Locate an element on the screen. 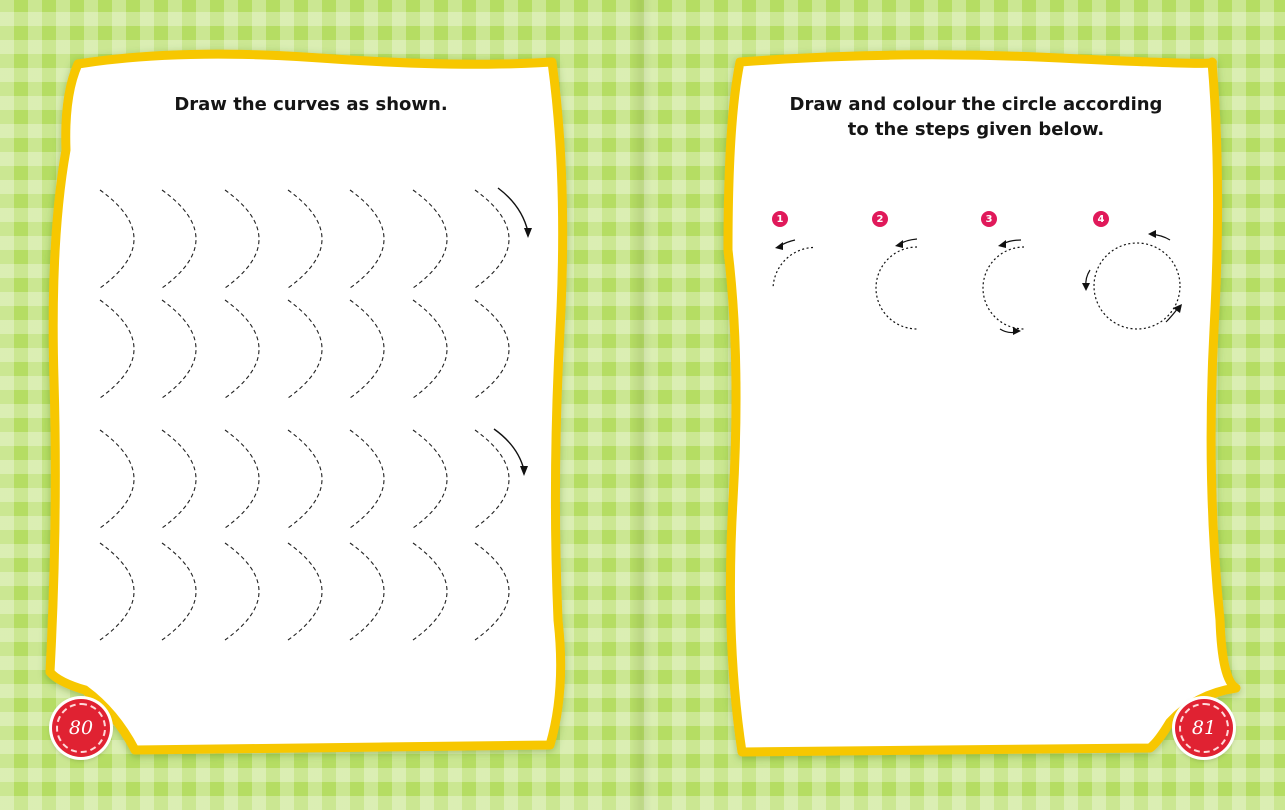  dashed-curve-r3-c4 is located at coordinates (305, 479).